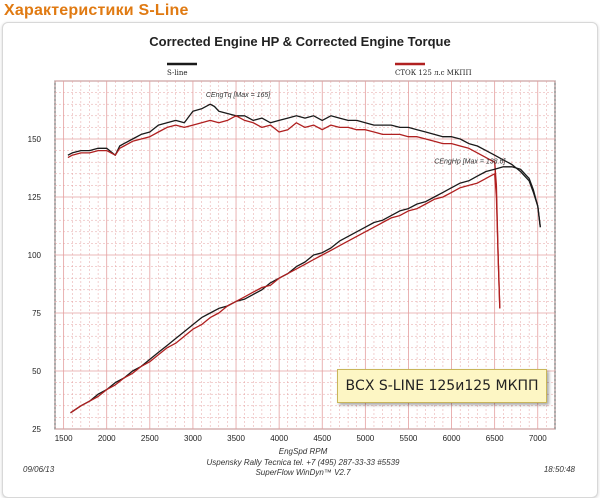  I want to click on footer-date: 09/06/13, so click(39, 469).